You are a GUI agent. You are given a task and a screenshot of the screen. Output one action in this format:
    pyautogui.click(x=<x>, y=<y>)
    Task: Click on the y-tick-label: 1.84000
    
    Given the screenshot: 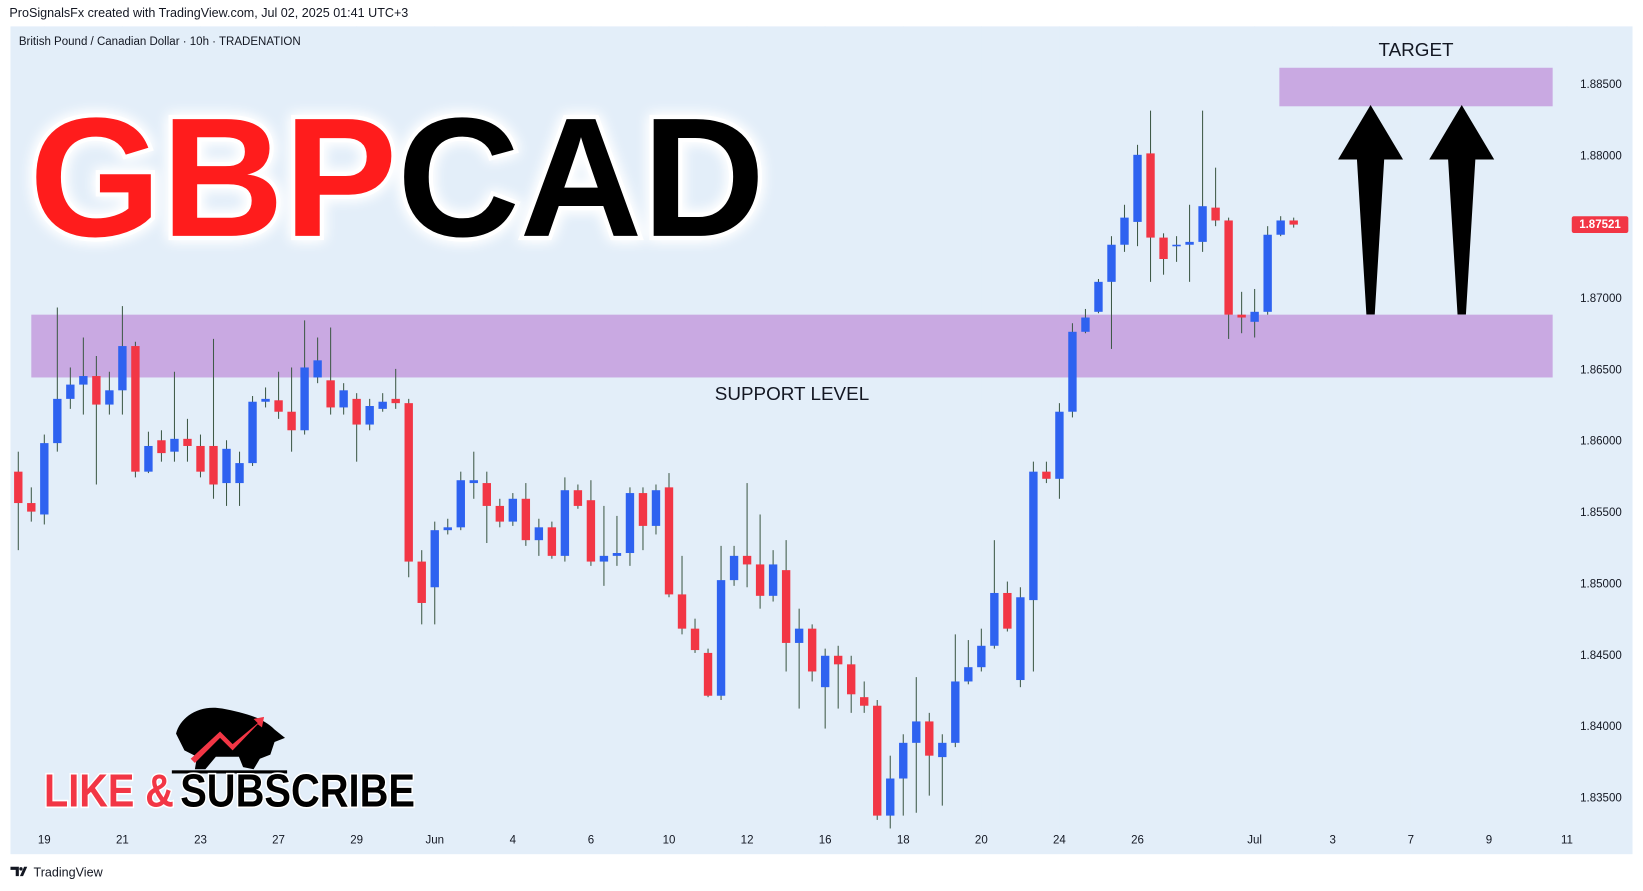 What is the action you would take?
    pyautogui.click(x=1601, y=727)
    